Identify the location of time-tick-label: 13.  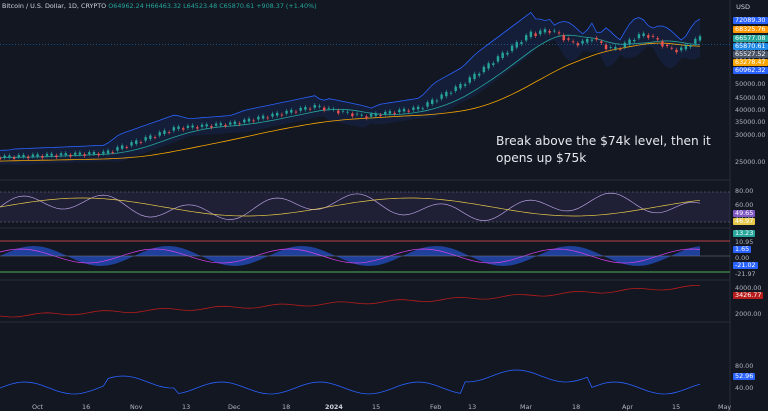
(472, 407).